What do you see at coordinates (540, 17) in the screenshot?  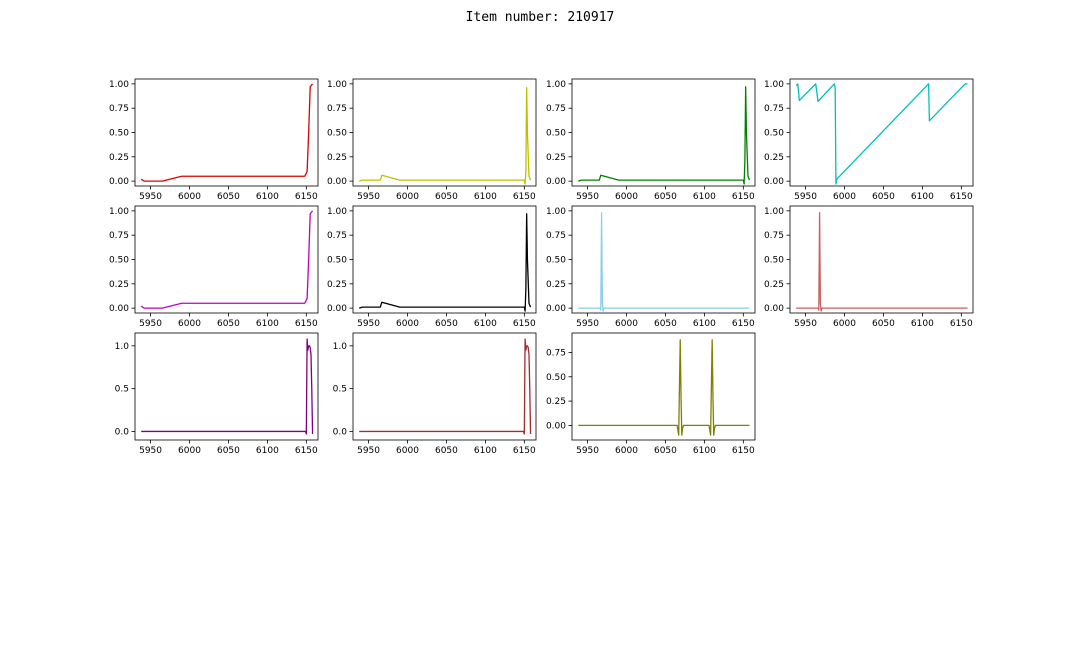 I see `figure-title: Item number: 210917` at bounding box center [540, 17].